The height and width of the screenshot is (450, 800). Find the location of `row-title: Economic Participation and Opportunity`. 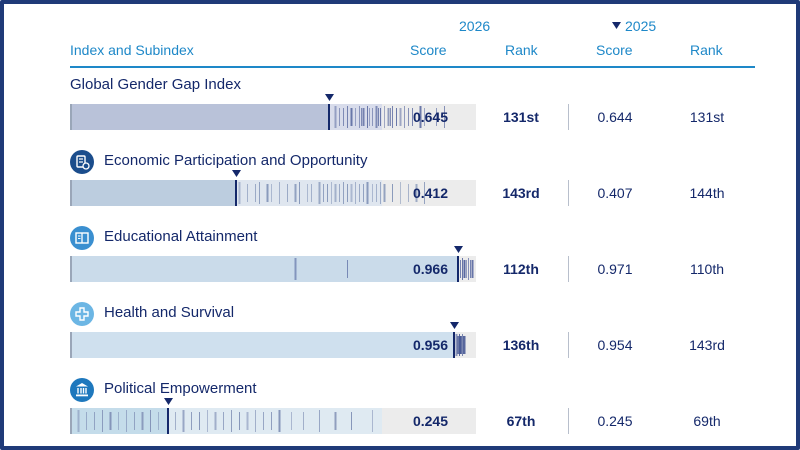

row-title: Economic Participation and Opportunity is located at coordinates (236, 160).